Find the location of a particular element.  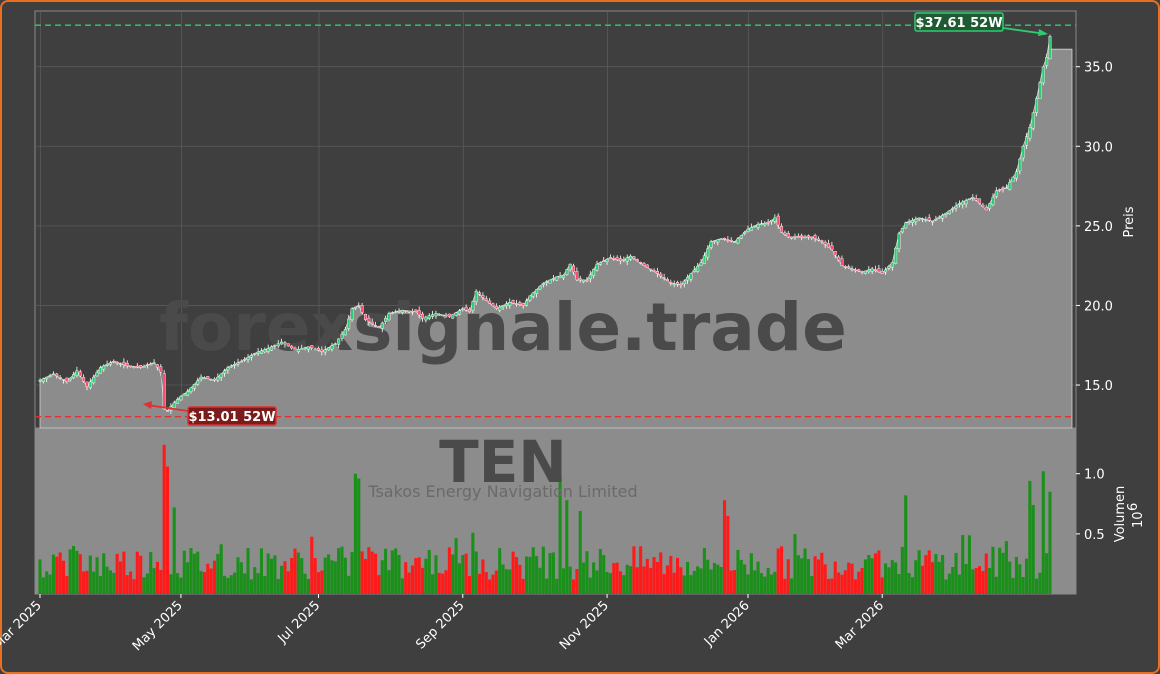

price-tick-label: 15.0 is located at coordinates (1098, 386).